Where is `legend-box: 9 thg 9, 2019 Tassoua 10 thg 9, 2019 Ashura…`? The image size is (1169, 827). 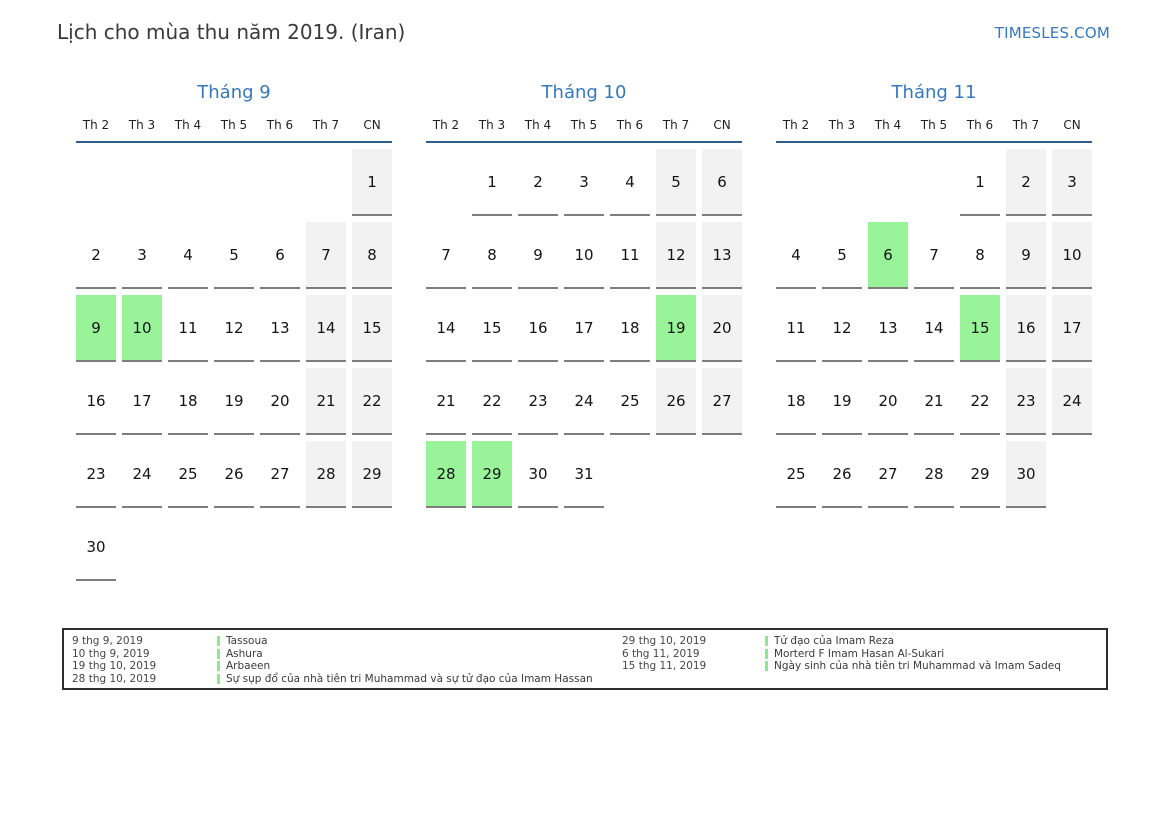
legend-box: 9 thg 9, 2019 Tassoua 10 thg 9, 2019 Ashura… is located at coordinates (585, 659).